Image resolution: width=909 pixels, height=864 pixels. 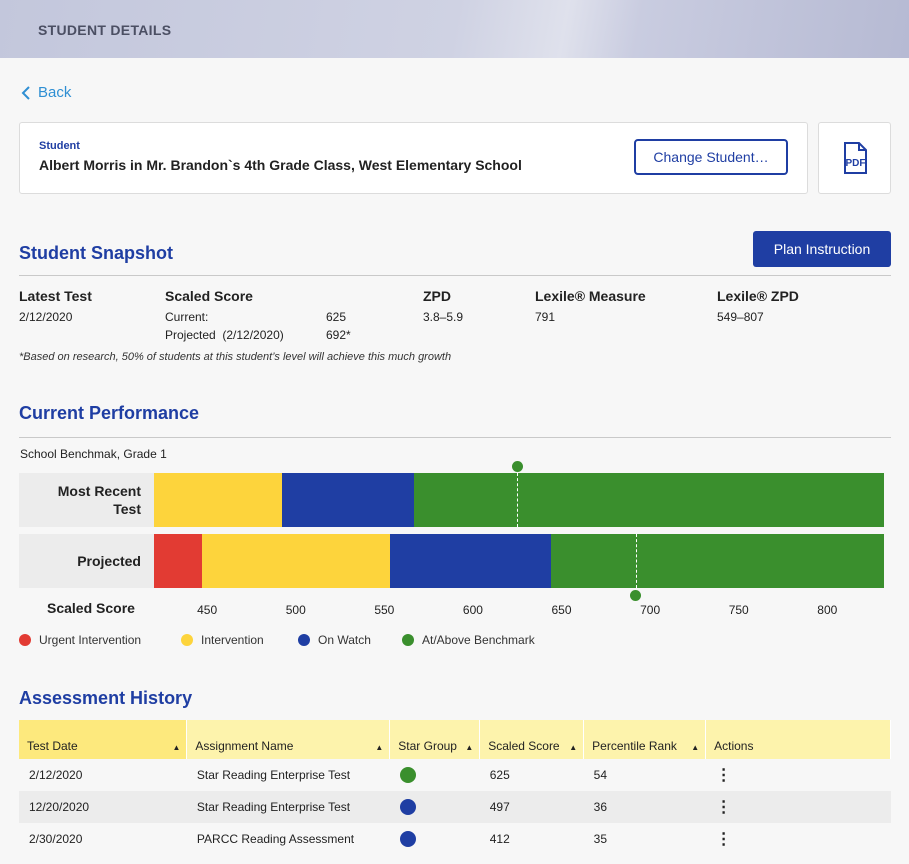 I want to click on projected-label: Projected, so click(x=109, y=561).